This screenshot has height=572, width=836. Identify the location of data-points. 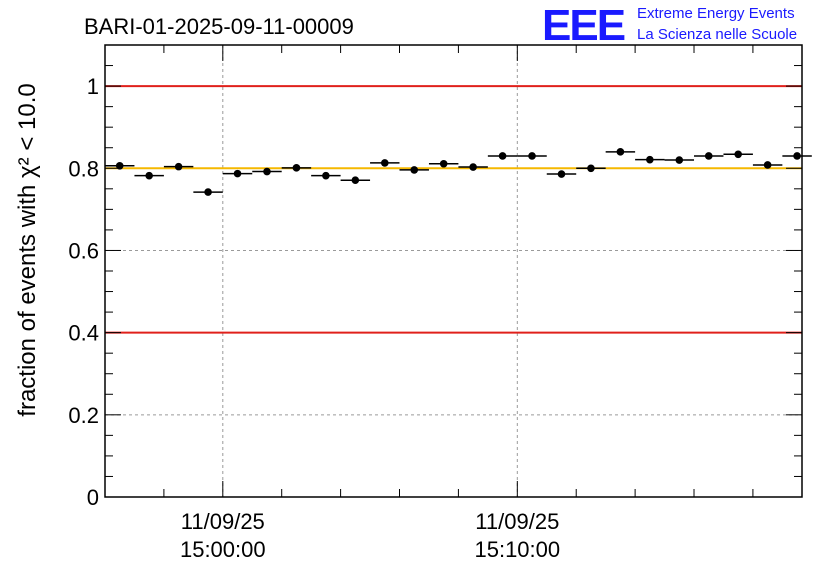
(458, 172).